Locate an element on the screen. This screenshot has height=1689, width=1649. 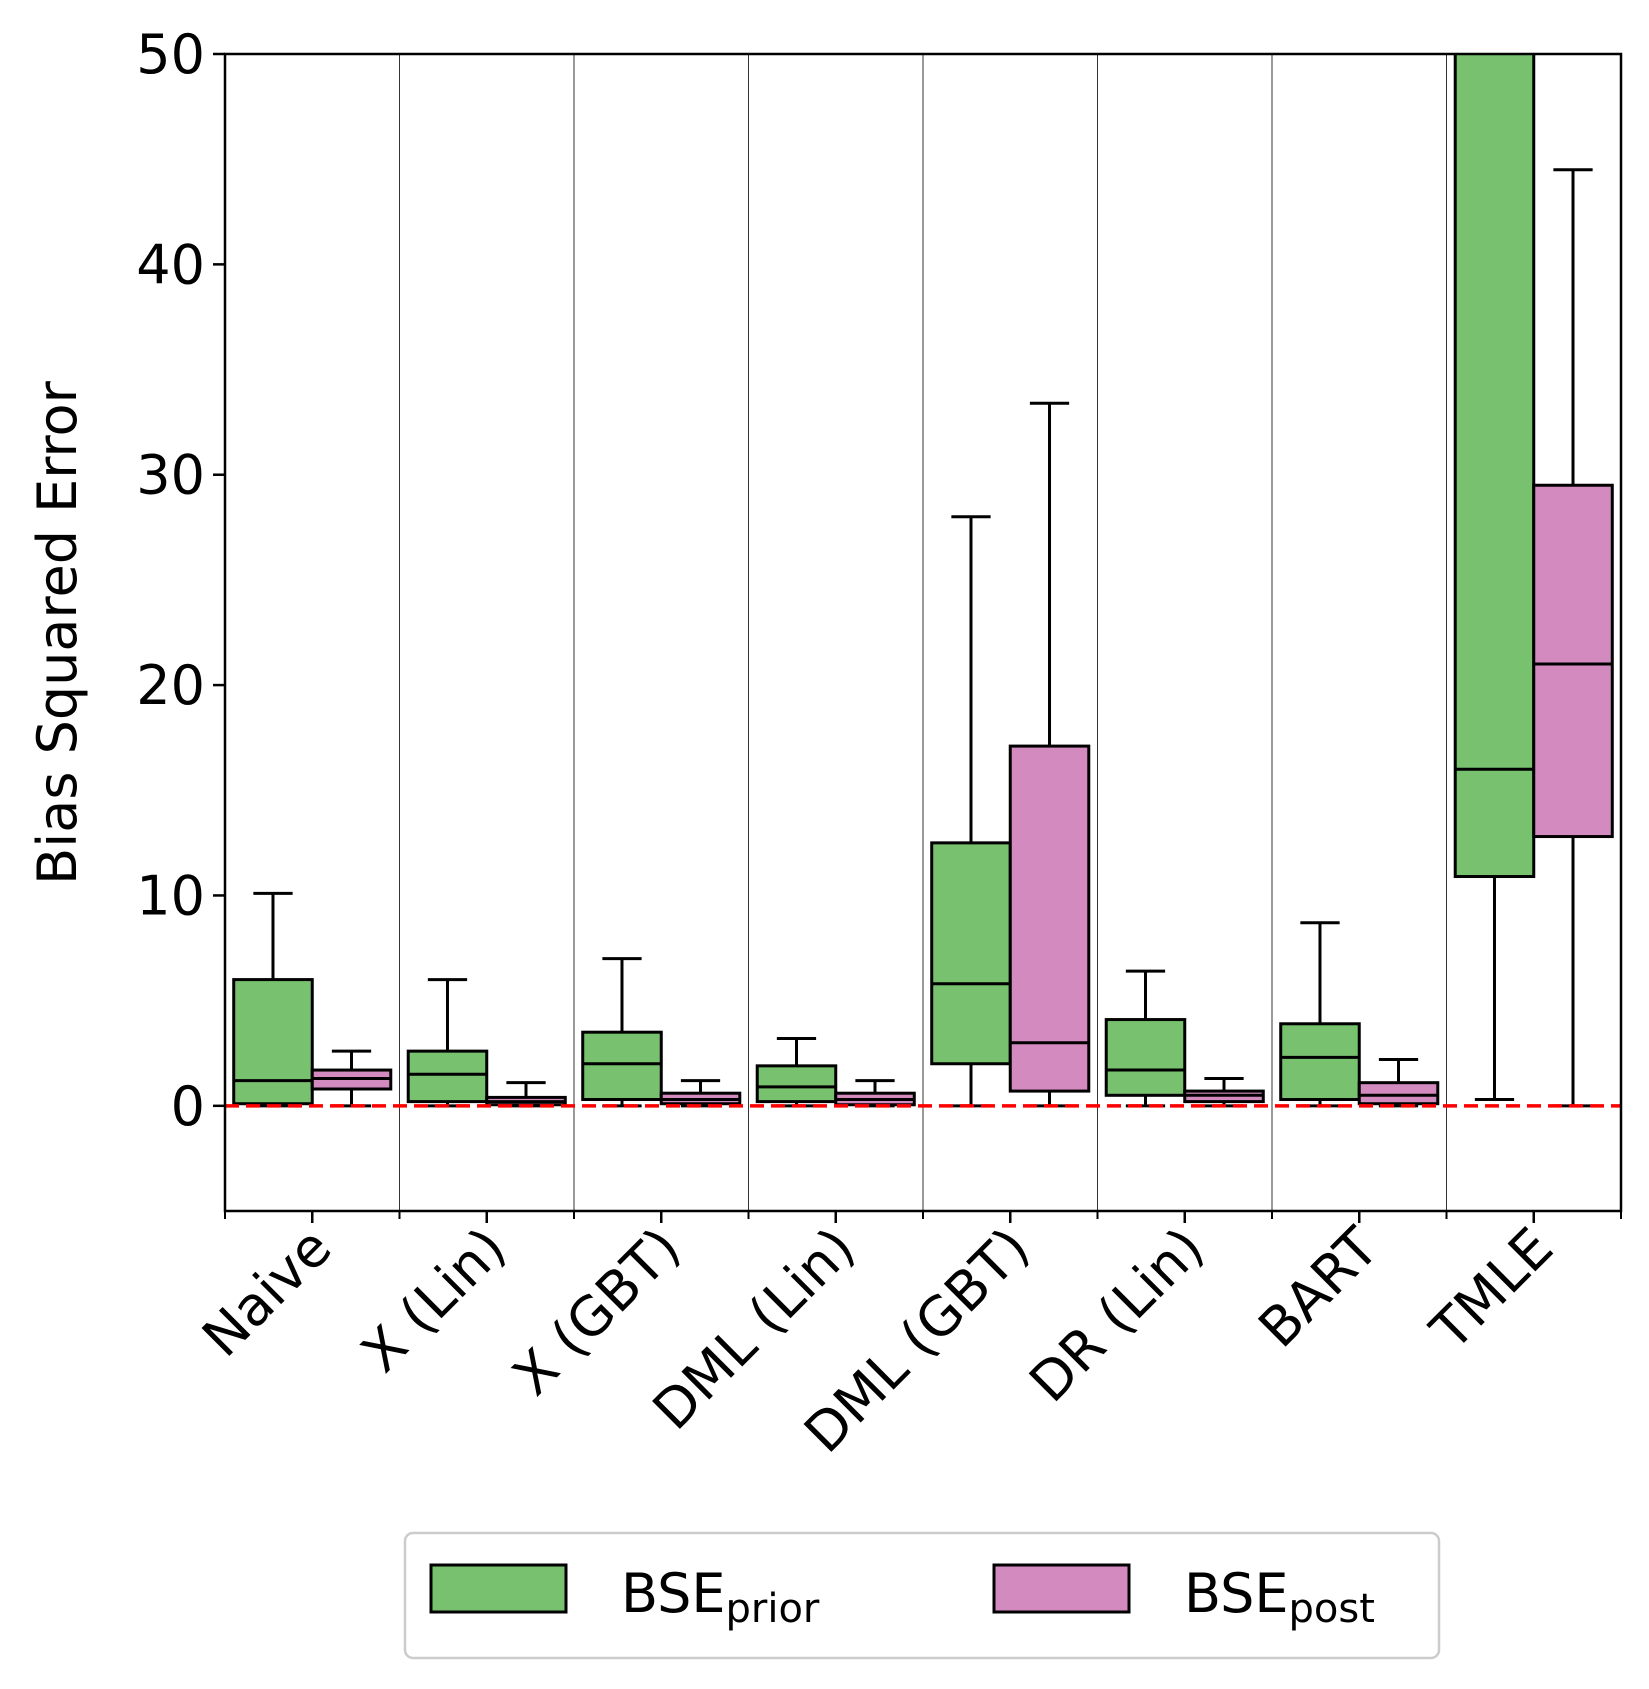
legend-label: BSEprior is located at coordinates (720, 1597).